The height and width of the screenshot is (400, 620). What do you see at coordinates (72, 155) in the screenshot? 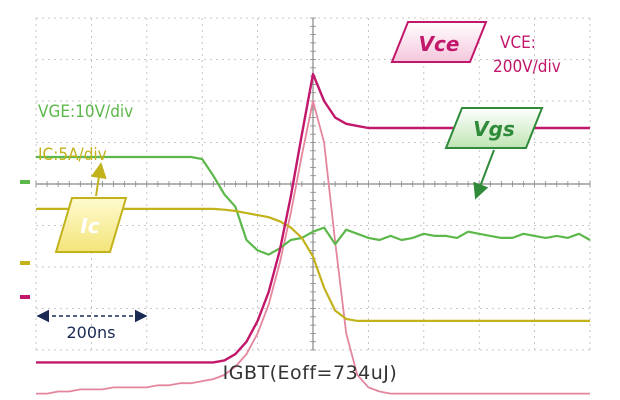
I see `ic-channel-label: IC:5A/div` at bounding box center [72, 155].